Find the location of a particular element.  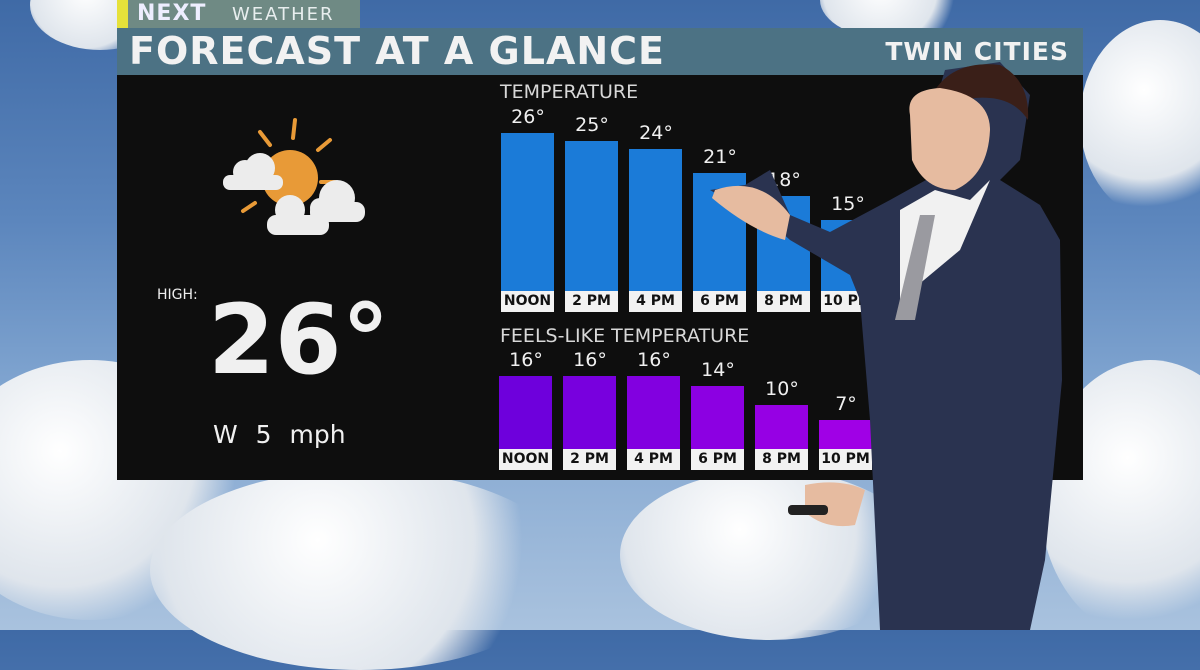

brand-logo: NEXT is located at coordinates (172, 13).